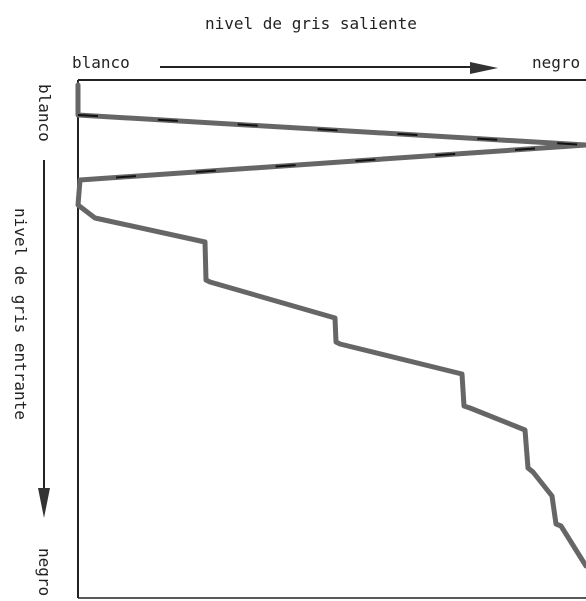 This screenshot has height=601, width=586. What do you see at coordinates (556, 62) in the screenshot?
I see `x-axis-end-label: negro` at bounding box center [556, 62].